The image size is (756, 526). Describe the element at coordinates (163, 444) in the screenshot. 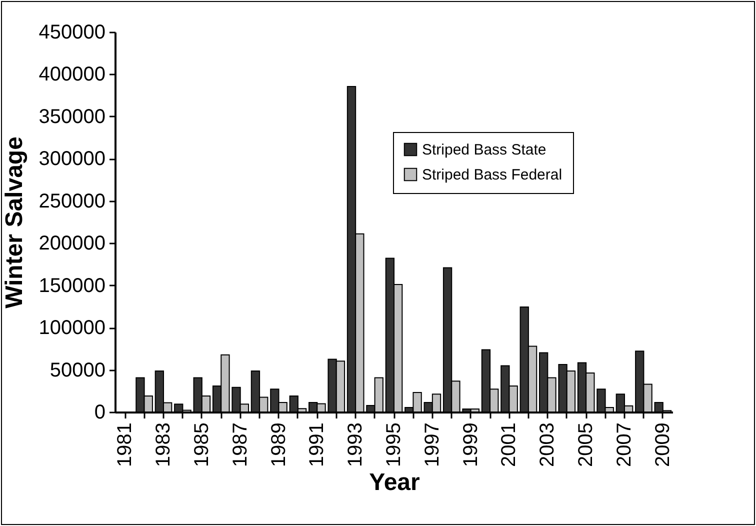

I see `x-tick-label: 1983` at that location.